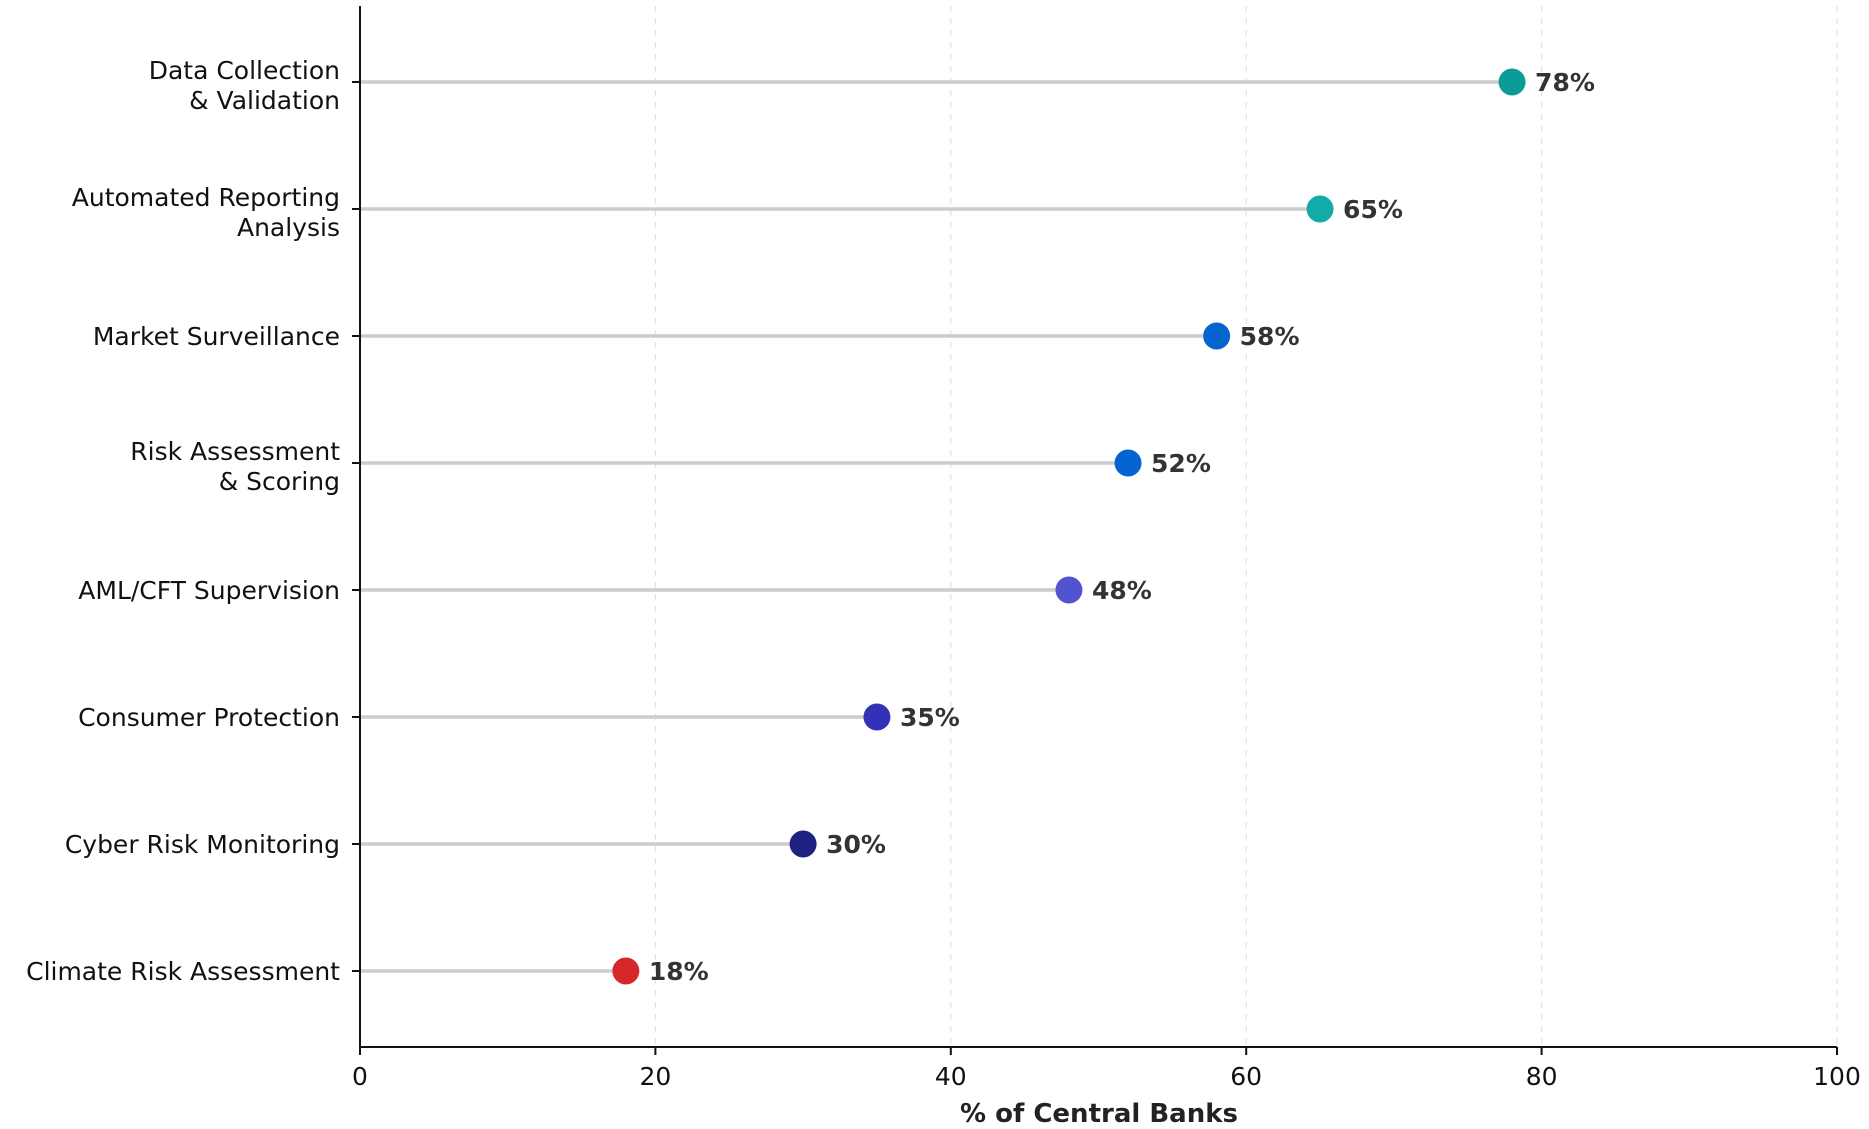 This screenshot has width=1869, height=1129. What do you see at coordinates (1565, 82) in the screenshot?
I see `value-label: 78%` at bounding box center [1565, 82].